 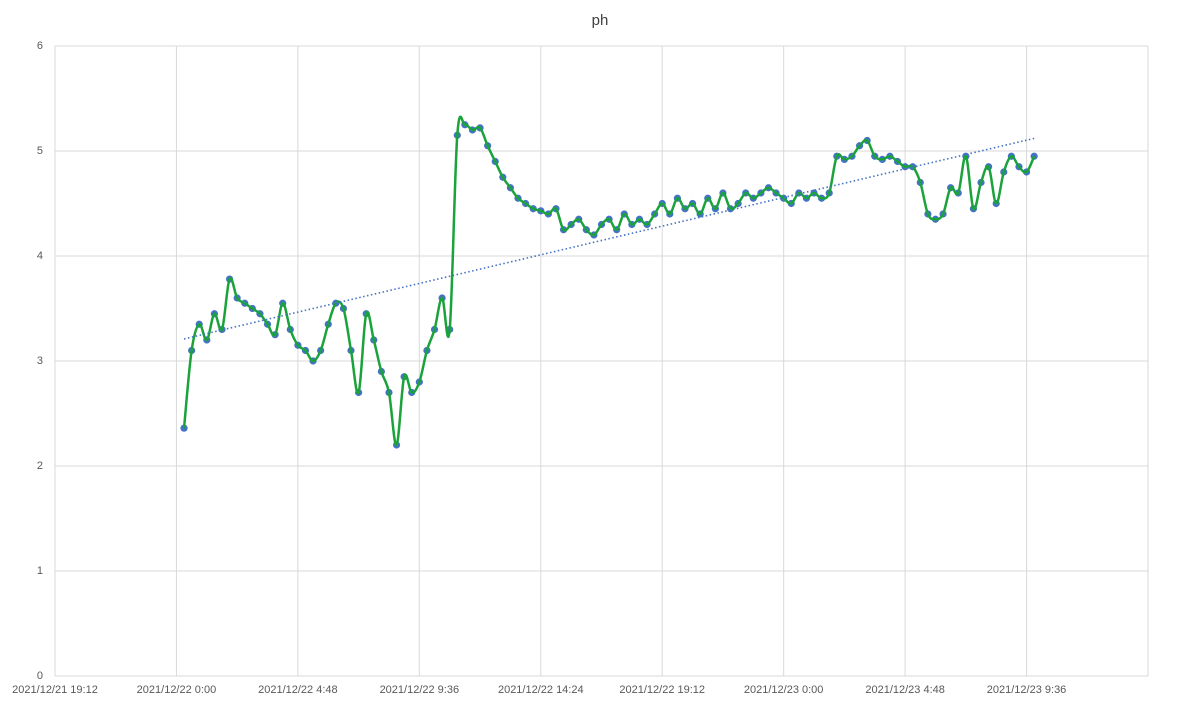 What do you see at coordinates (541, 690) in the screenshot?
I see `x-tick-label: 2021/12/22 14:24` at bounding box center [541, 690].